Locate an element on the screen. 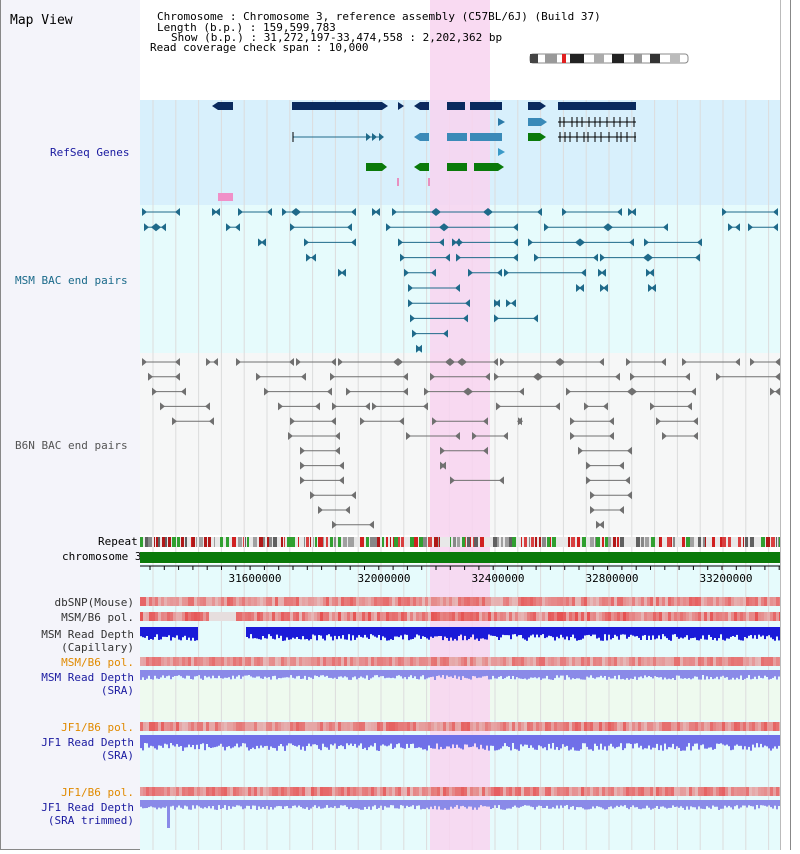 This screenshot has height=854, width=800. b6n-bac-end-marker is located at coordinates (334, 406).